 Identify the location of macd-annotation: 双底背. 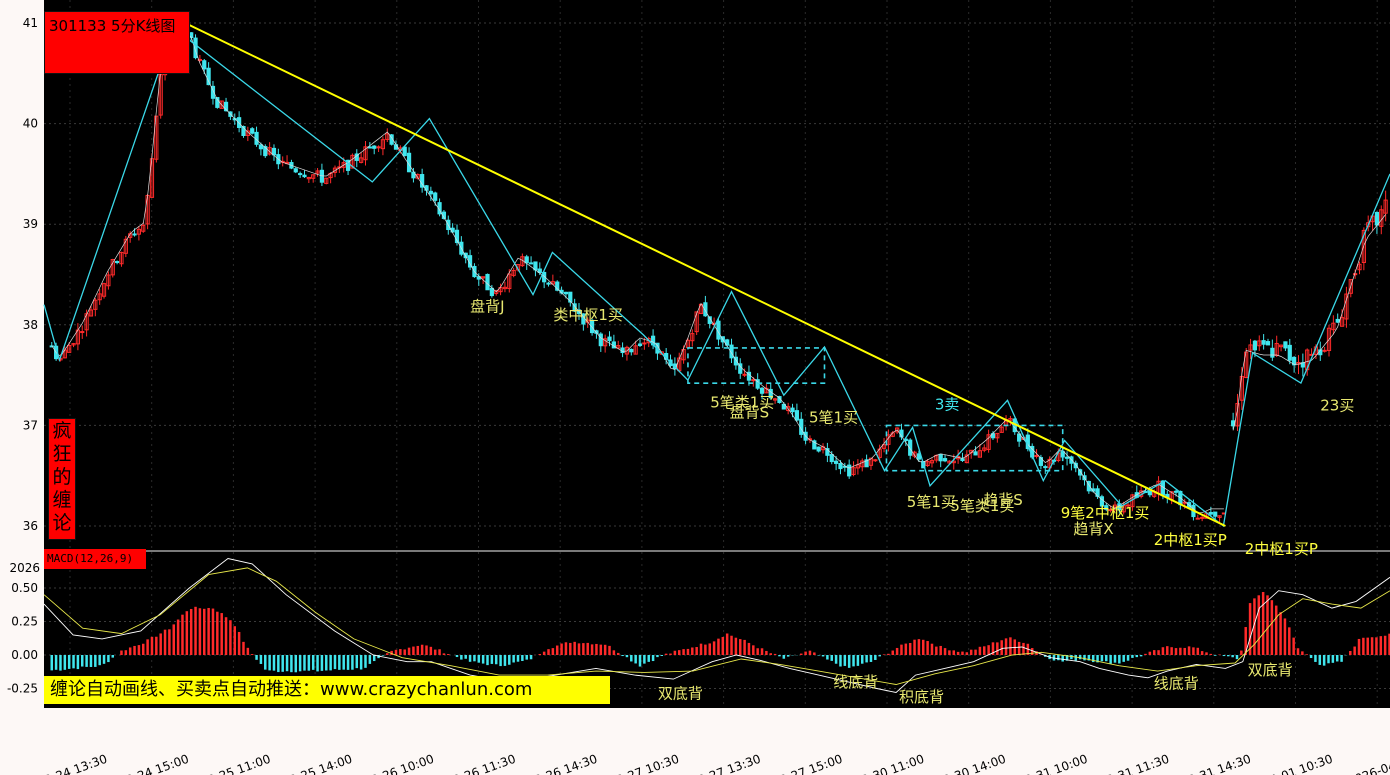
(680, 694).